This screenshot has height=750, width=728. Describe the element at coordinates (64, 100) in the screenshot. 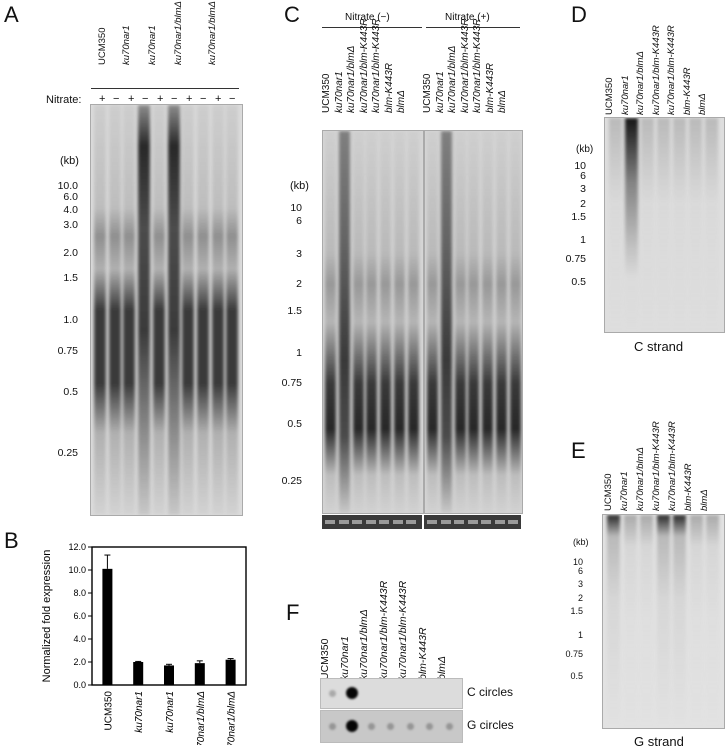

I see `nitrate-label: Nitrate:` at that location.